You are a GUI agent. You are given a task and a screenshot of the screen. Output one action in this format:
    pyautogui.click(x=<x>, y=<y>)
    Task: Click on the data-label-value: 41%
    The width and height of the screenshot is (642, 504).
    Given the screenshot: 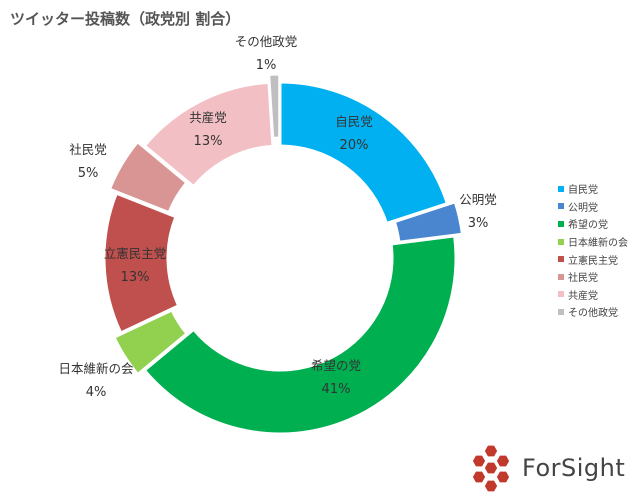 What is the action you would take?
    pyautogui.click(x=336, y=389)
    